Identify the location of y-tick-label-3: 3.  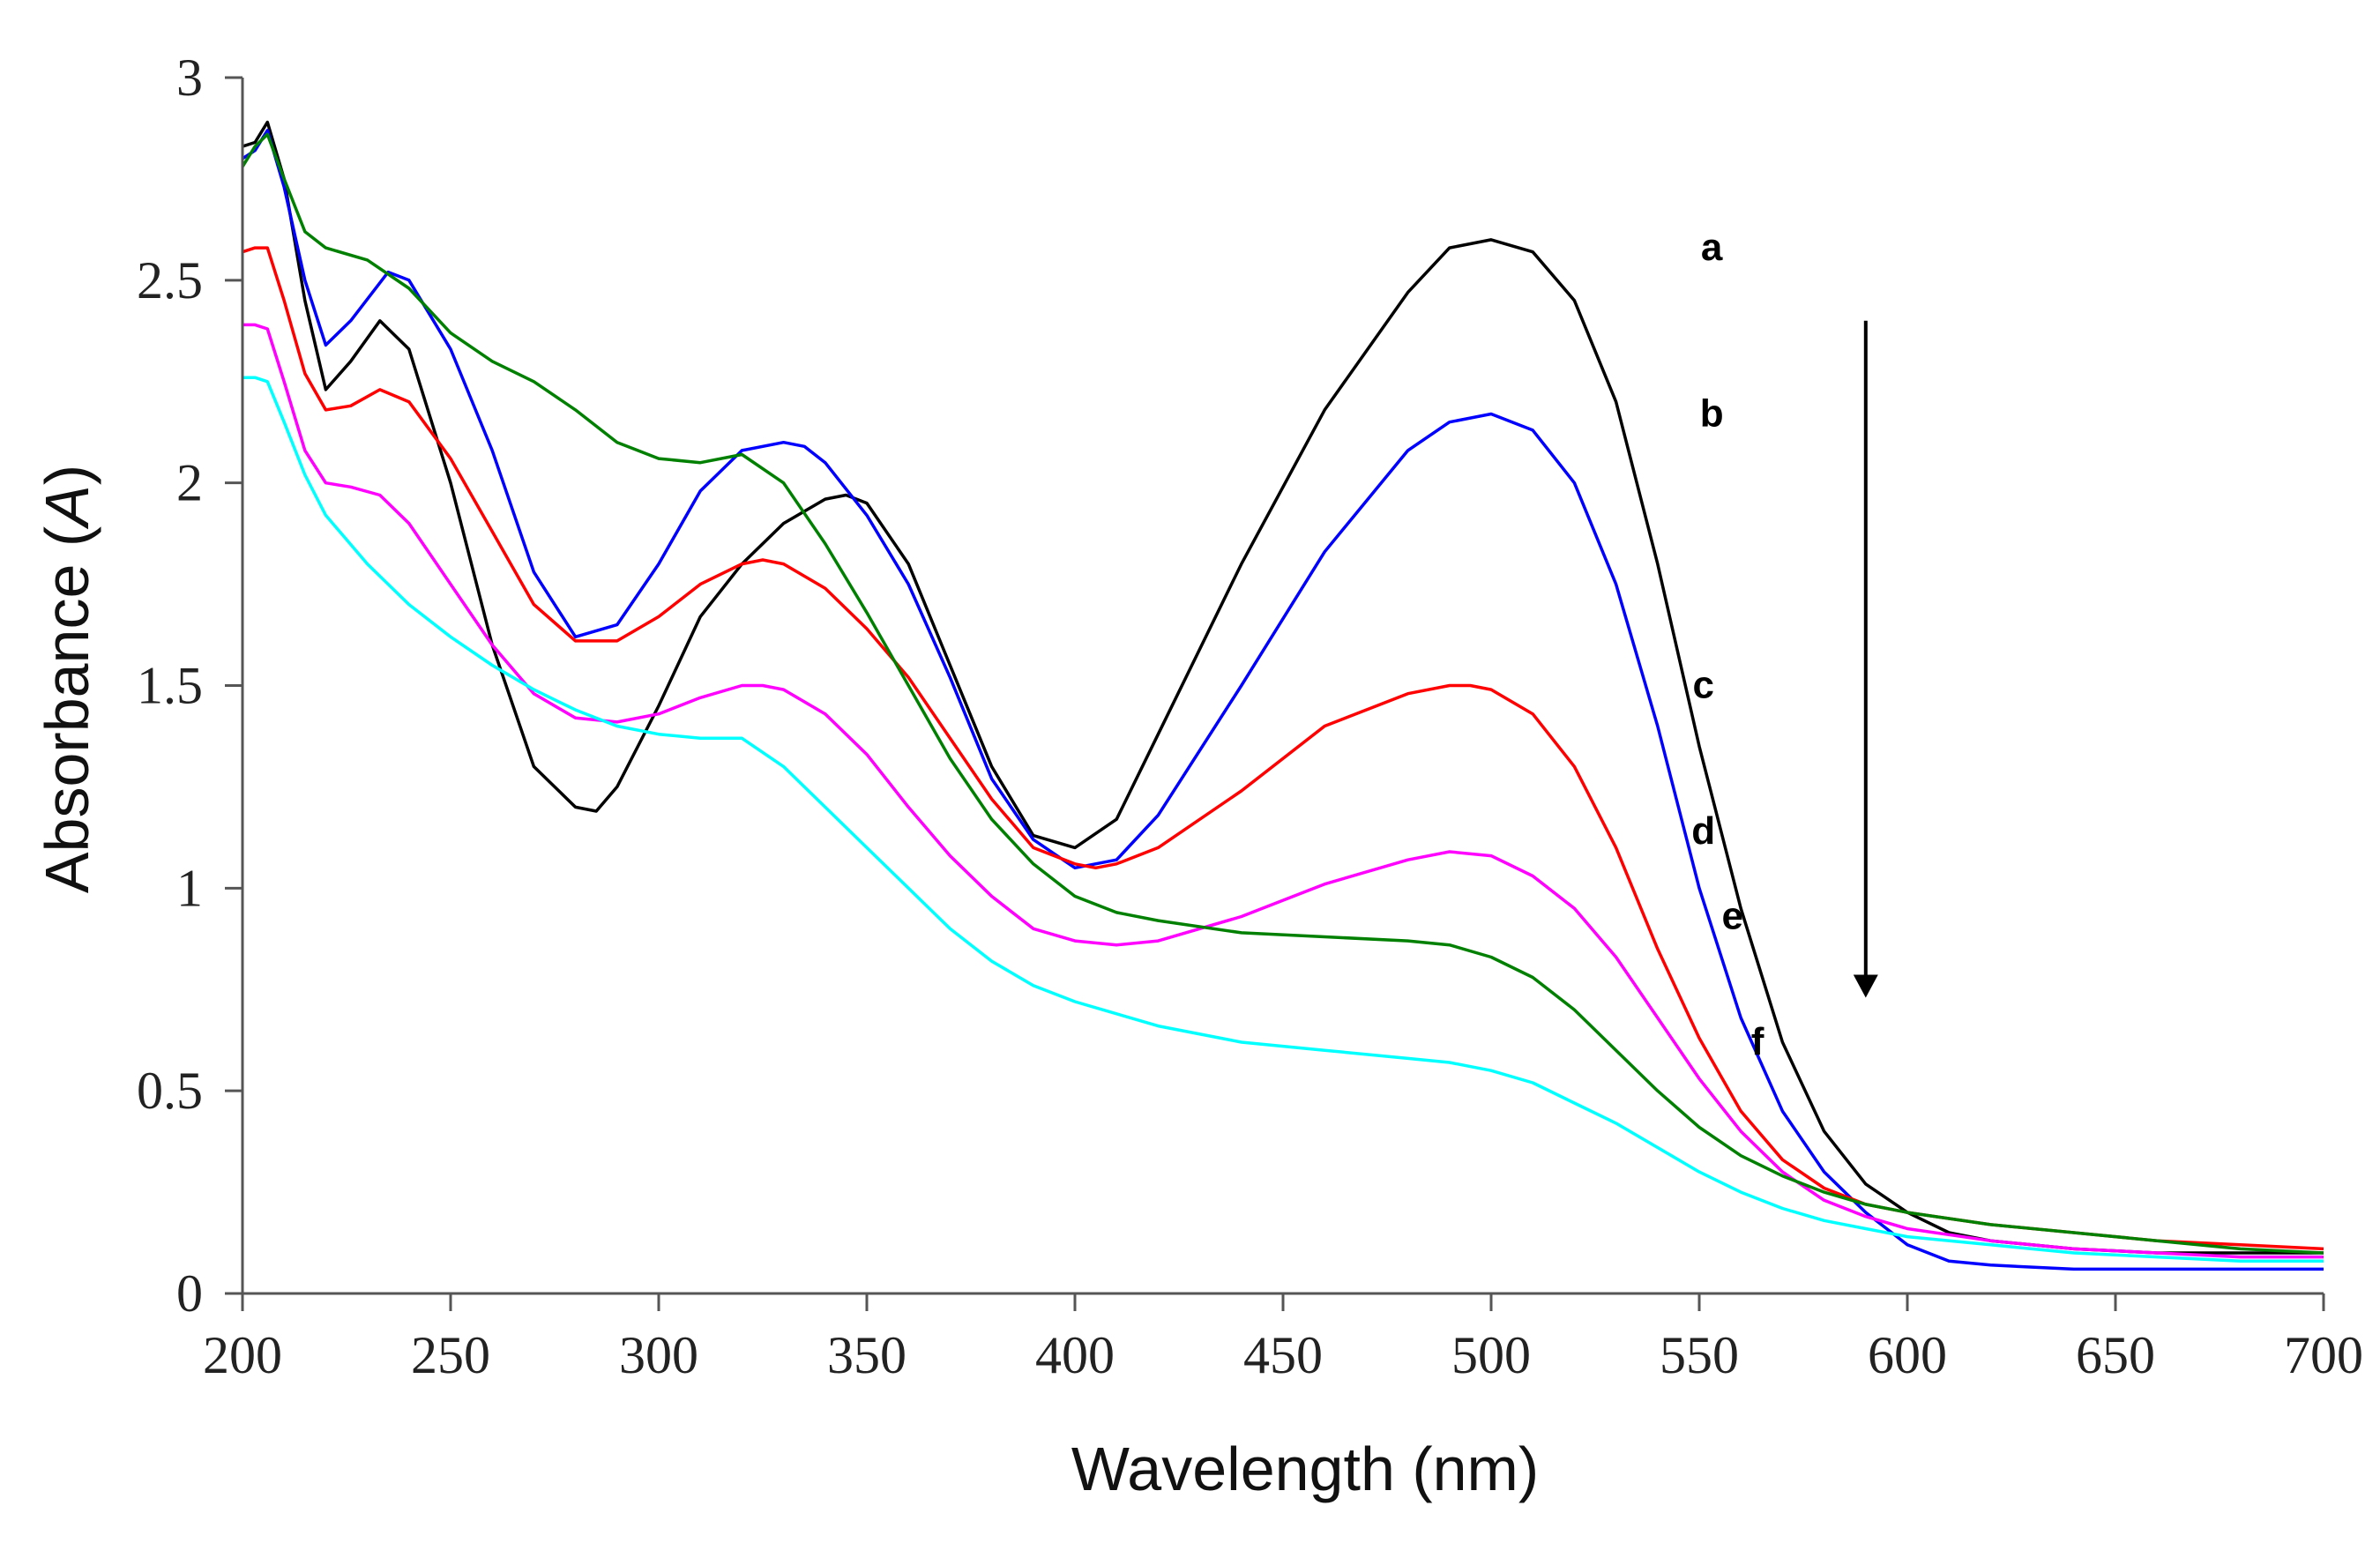
(189, 77).